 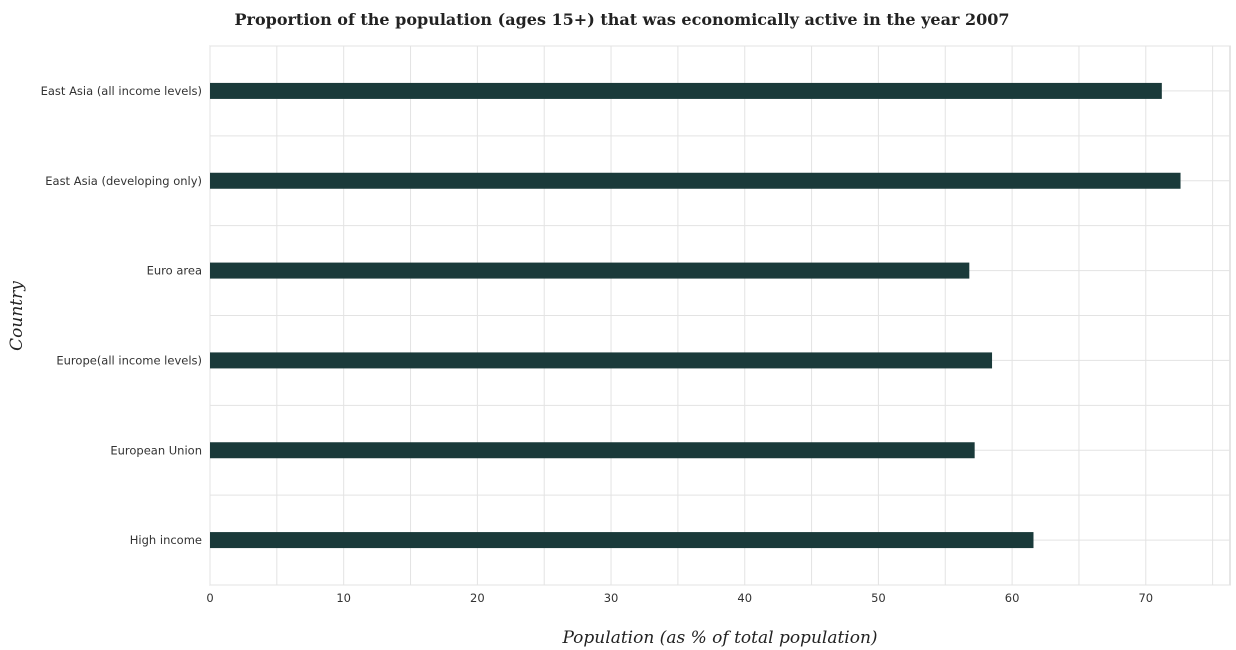 What do you see at coordinates (679, 598) in the screenshot?
I see `x-tick-labels: 0 10 20 30 40 50 60 70` at bounding box center [679, 598].